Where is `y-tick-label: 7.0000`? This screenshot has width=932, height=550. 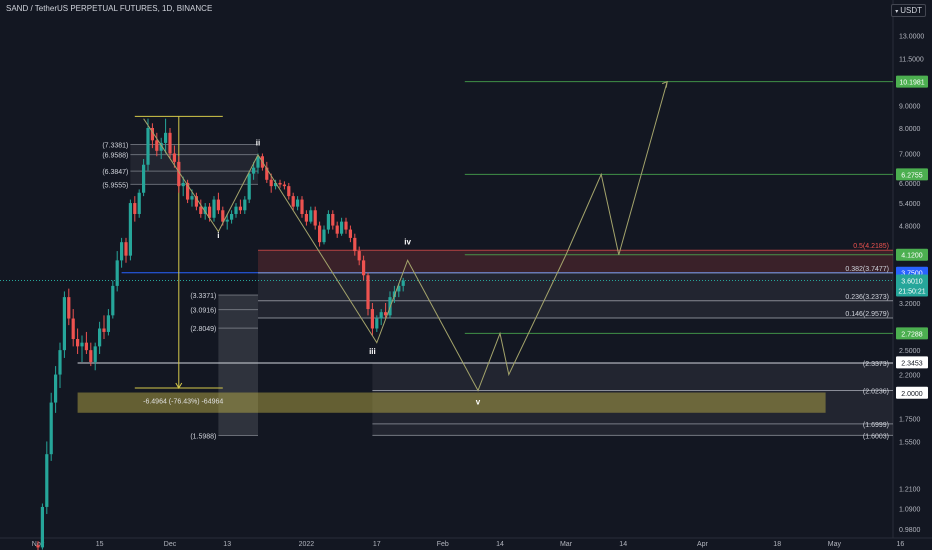
y-tick-label: 7.0000 is located at coordinates (910, 155).